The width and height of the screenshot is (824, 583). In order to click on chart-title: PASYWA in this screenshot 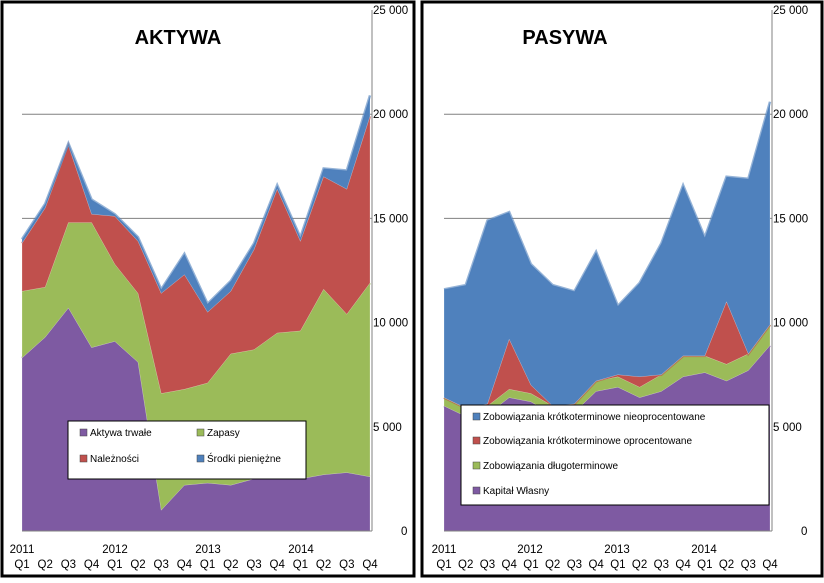, I will do `click(564, 38)`.